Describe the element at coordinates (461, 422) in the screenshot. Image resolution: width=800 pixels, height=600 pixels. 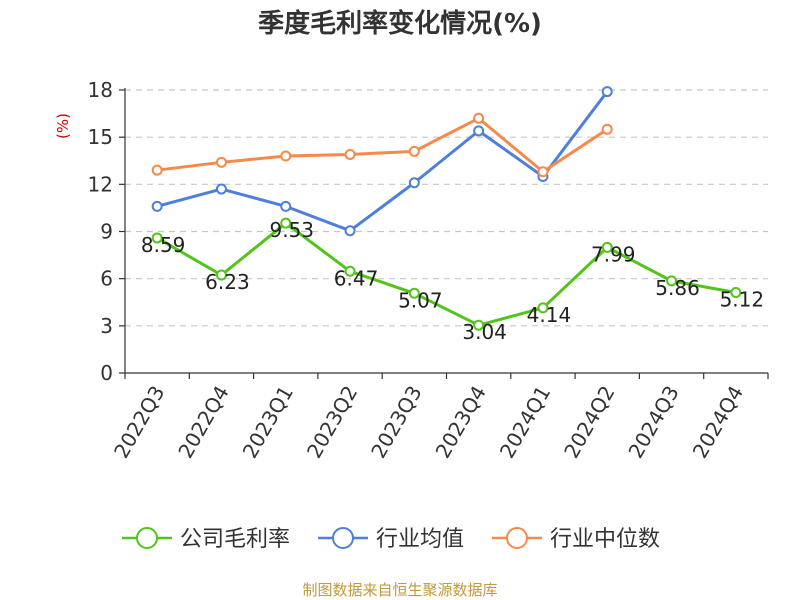
I see `x-tick-label: 2023Q4` at that location.